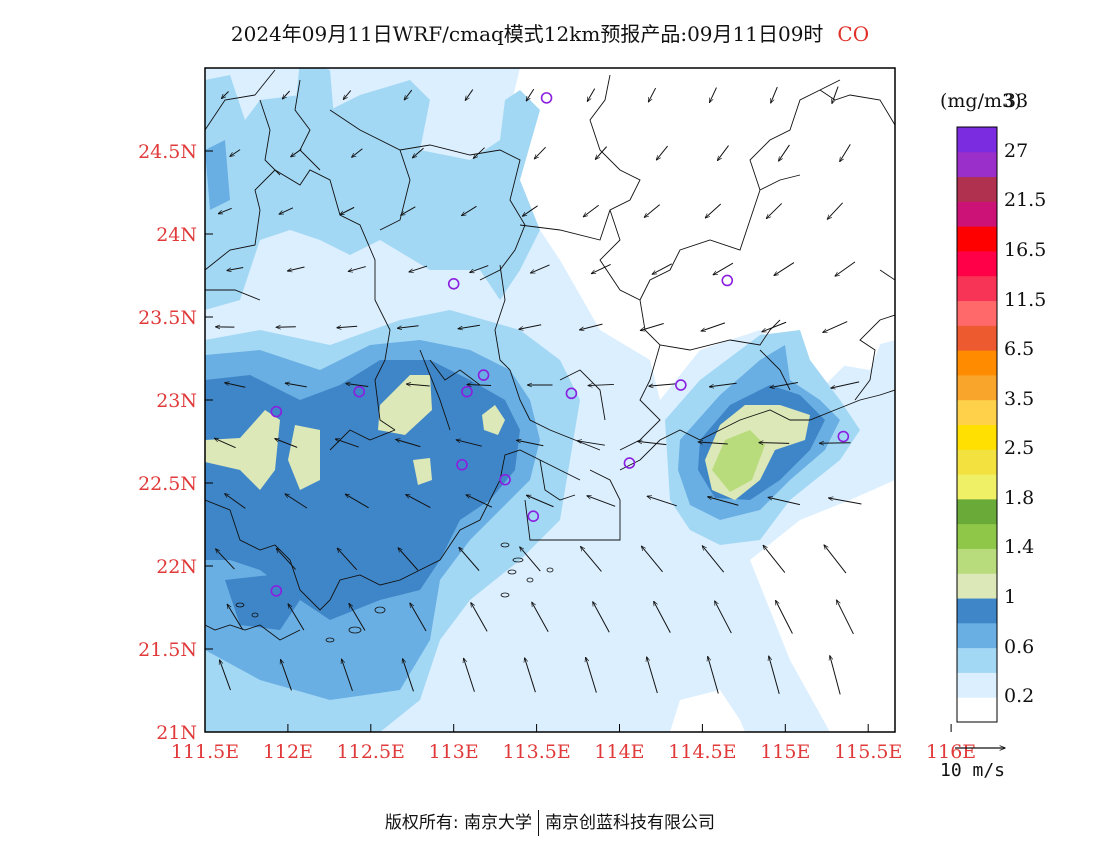  What do you see at coordinates (372, 192) in the screenshot?
I see `moderate-concentration-region` at bounding box center [372, 192].